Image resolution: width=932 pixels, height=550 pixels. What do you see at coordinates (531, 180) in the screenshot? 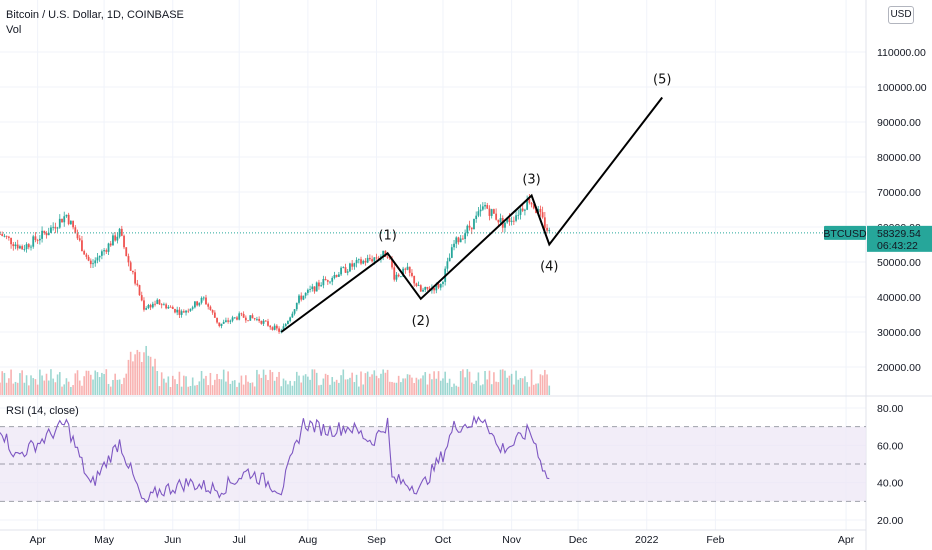
I see `wave-label: (3)` at bounding box center [531, 180].